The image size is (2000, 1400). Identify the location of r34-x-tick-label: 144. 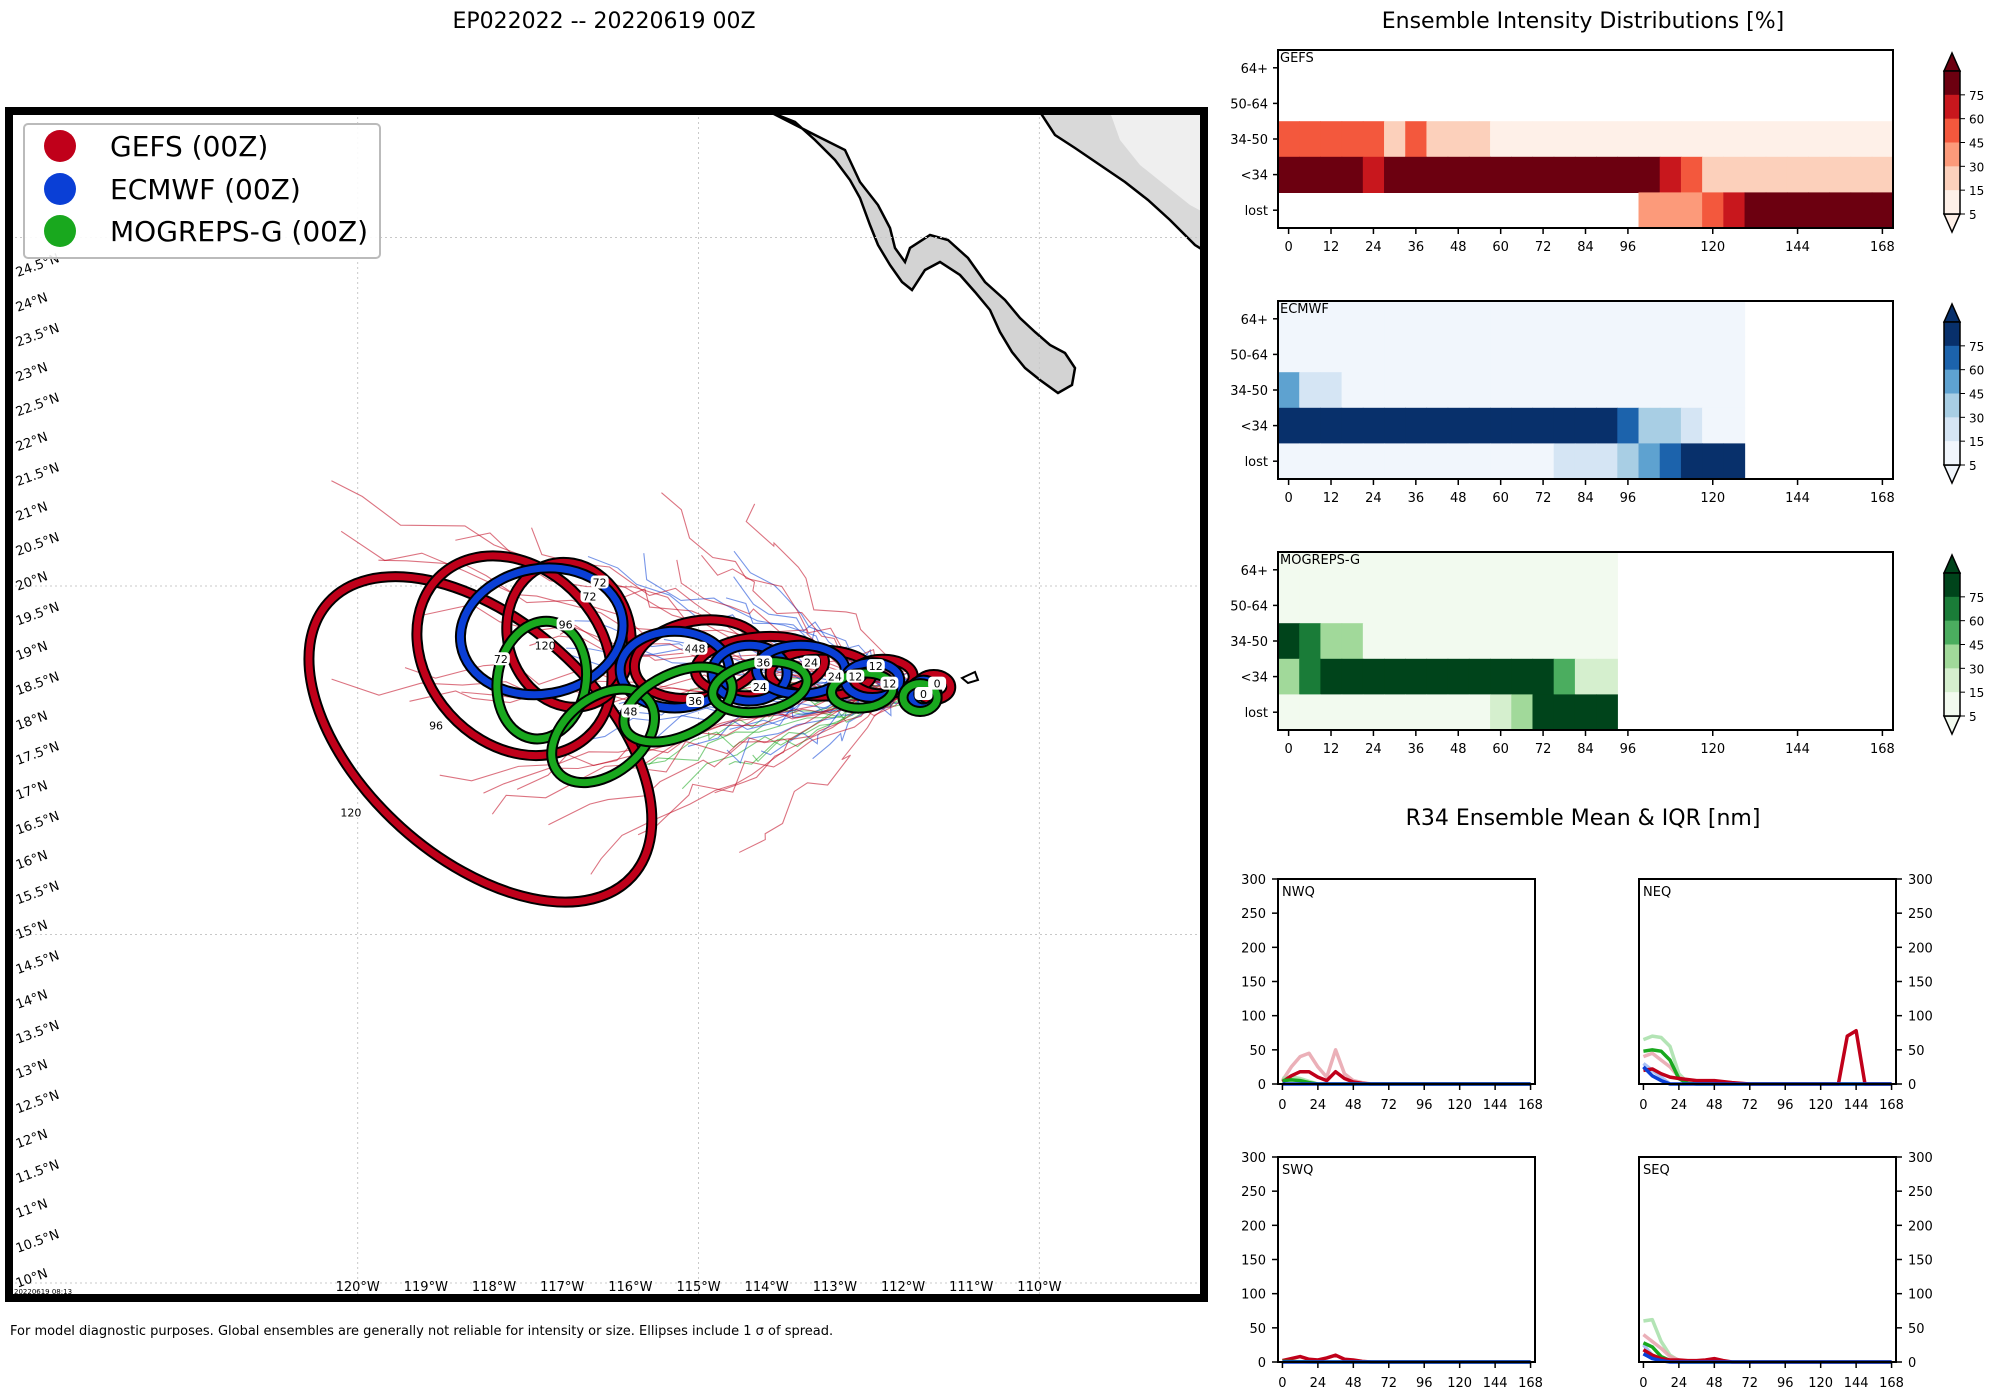
(1856, 1383).